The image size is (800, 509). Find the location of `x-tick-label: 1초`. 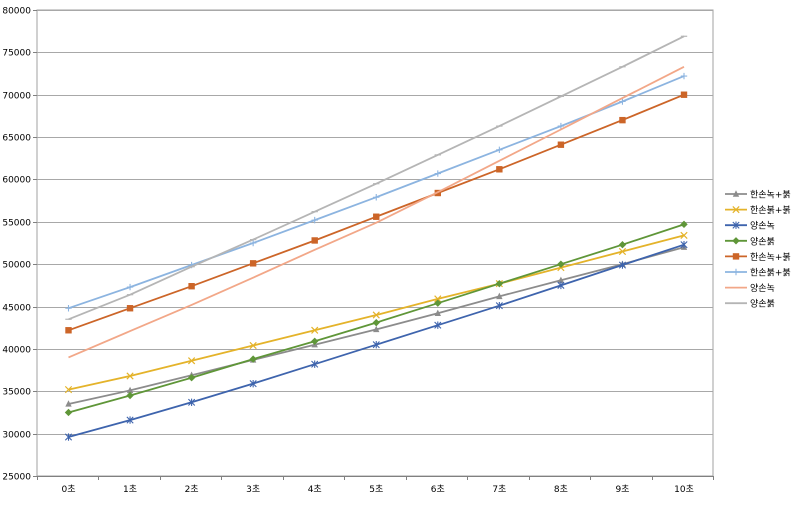

x-tick-label: 1초 is located at coordinates (130, 489).